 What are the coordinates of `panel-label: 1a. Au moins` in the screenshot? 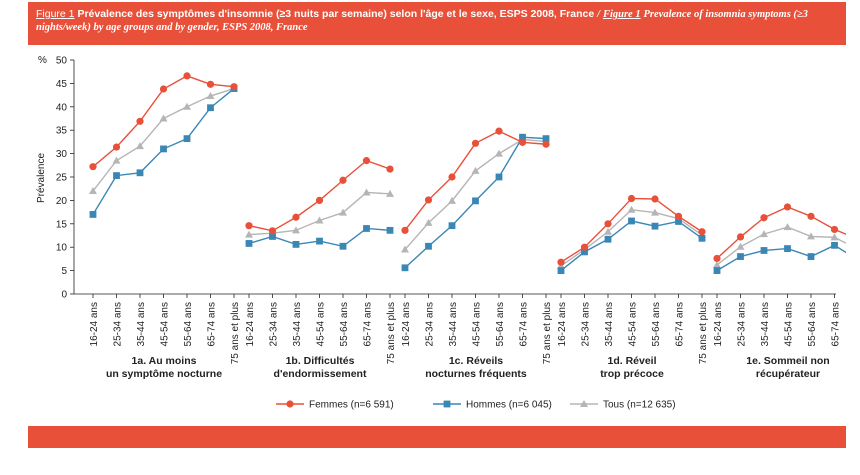 It's located at (164, 361).